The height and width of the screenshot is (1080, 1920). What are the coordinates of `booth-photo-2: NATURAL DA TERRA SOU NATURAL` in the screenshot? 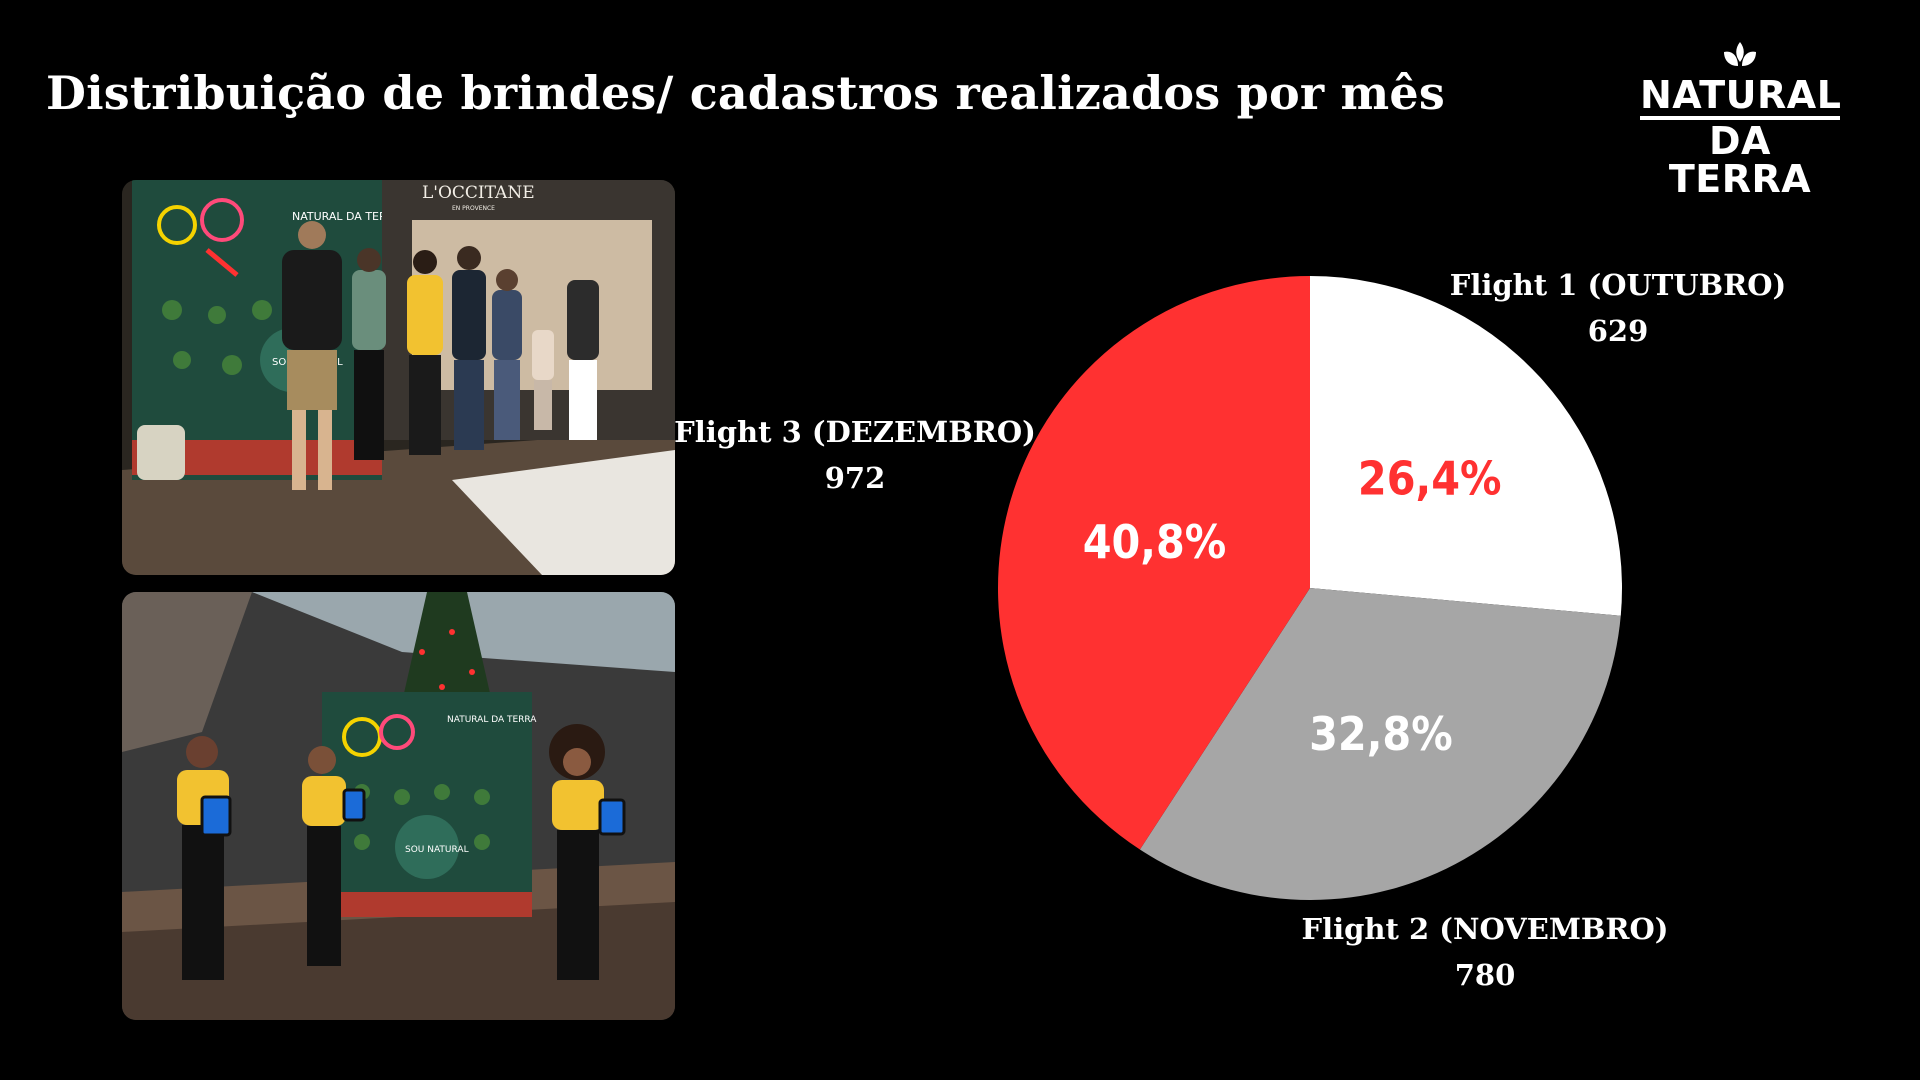 It's located at (398, 806).